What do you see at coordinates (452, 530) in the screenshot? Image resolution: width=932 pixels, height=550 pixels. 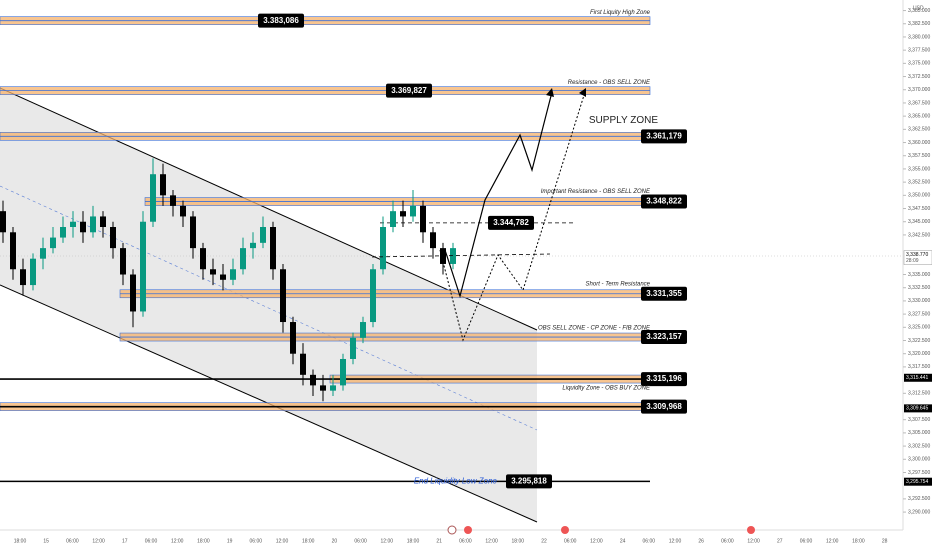 I see `event-icon` at bounding box center [452, 530].